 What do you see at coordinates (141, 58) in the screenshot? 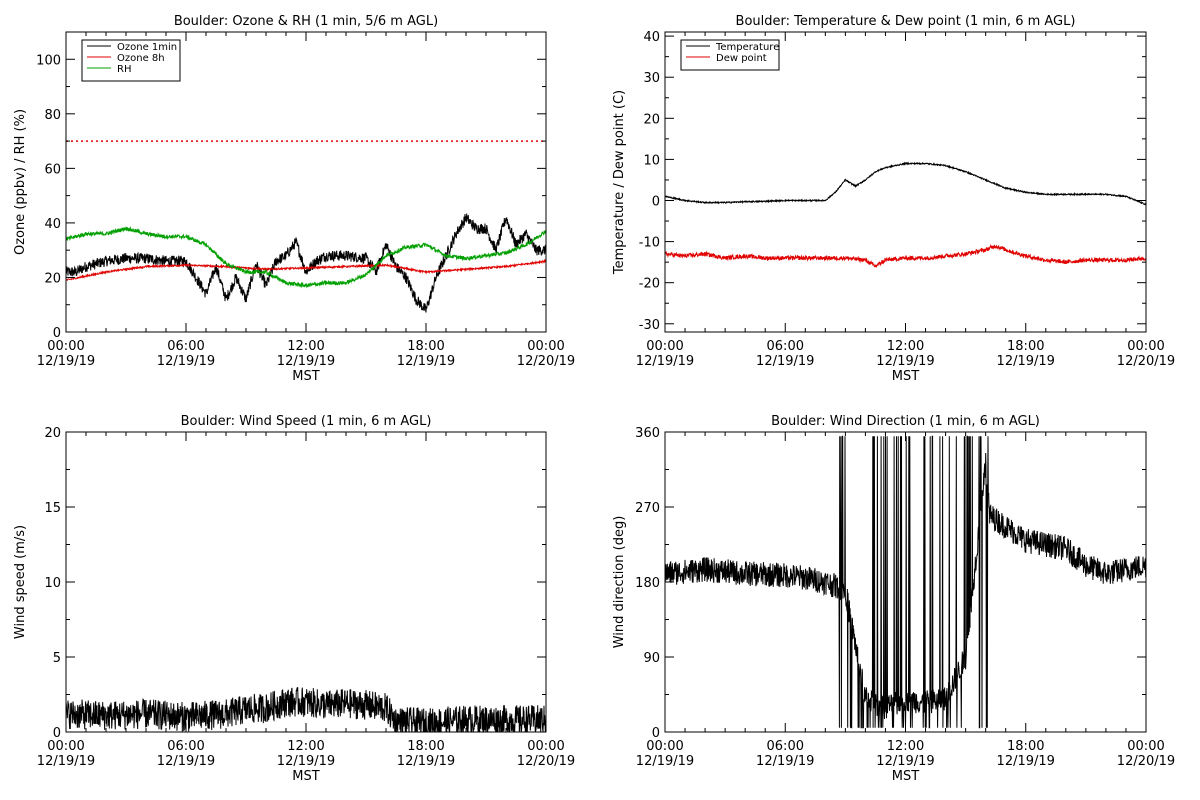
I see `legend-entry: Ozone 8h` at bounding box center [141, 58].